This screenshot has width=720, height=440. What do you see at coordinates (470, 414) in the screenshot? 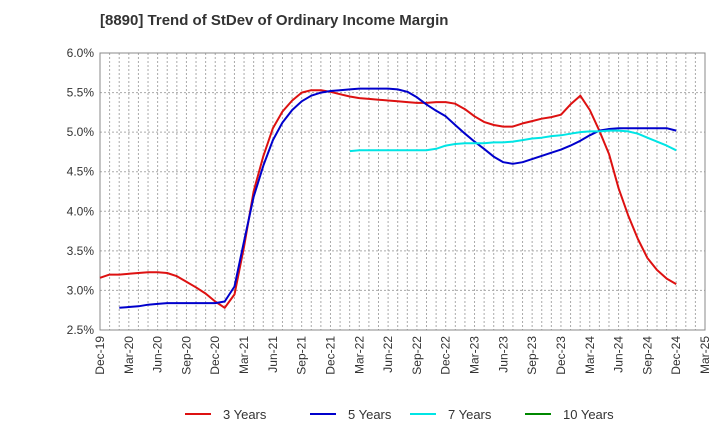
I see `legend-label-7-years: 7 Years` at bounding box center [470, 414].